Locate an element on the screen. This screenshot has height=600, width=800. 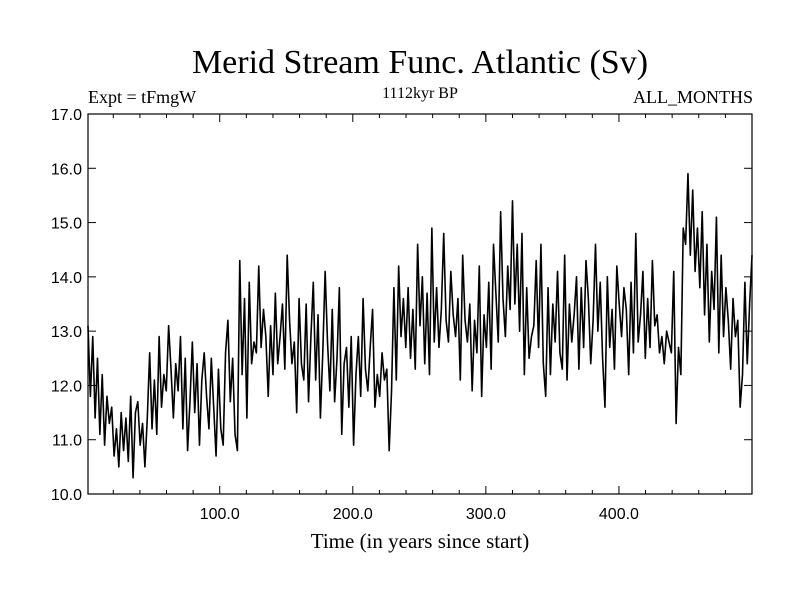
chart-title: Merid Stream Func. Atlantic (Sv) is located at coordinates (420, 62).